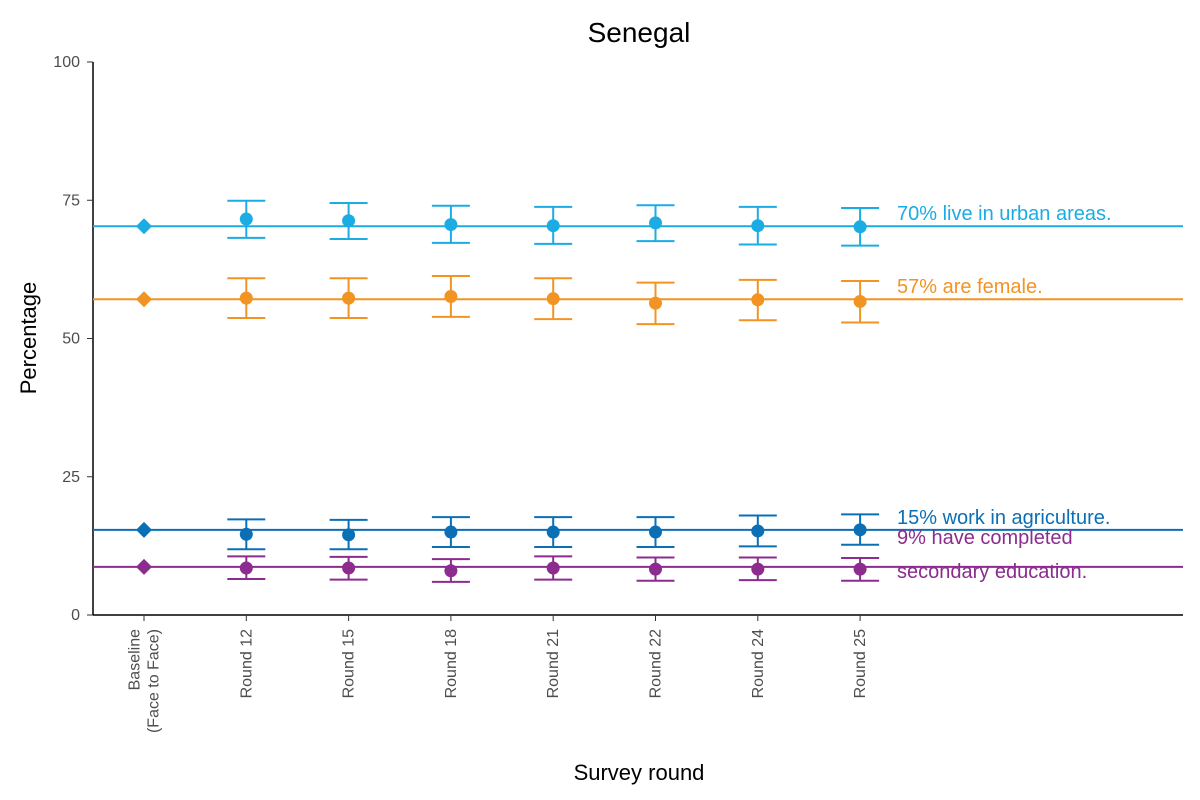 This screenshot has width=1200, height=800. What do you see at coordinates (638, 555) in the screenshot?
I see `series-secondary: 9% have completed secondary education.` at bounding box center [638, 555].